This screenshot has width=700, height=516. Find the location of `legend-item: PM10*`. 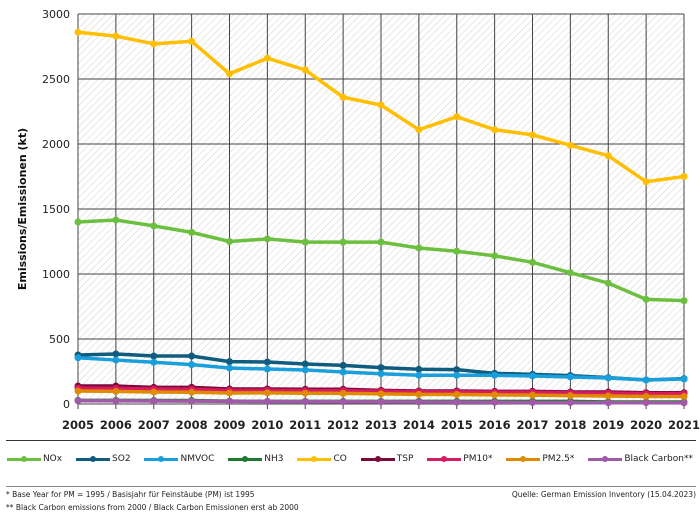

legend-item: PM10* is located at coordinates (459, 459).